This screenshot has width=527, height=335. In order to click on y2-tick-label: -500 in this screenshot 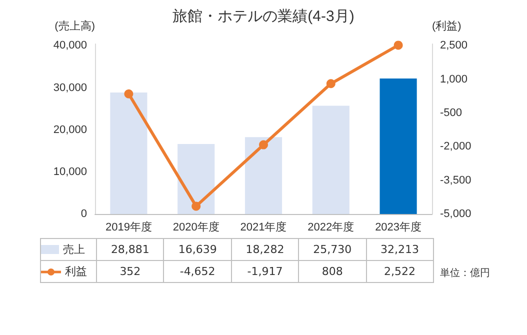, I will do `click(451, 113)`.